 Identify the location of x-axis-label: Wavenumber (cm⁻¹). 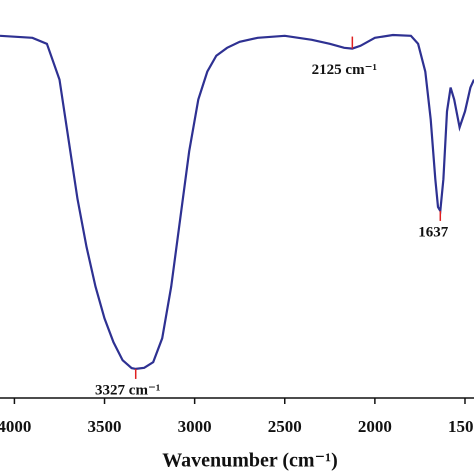
(250, 461).